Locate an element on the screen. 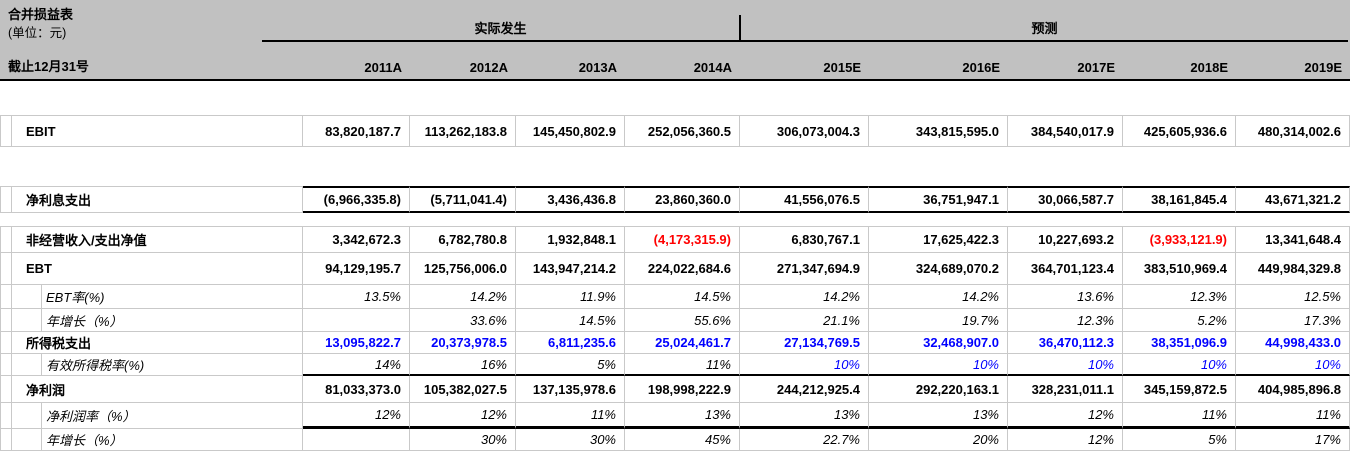  cell-ebit-2012A: 113,262,183.8 is located at coordinates (463, 131).